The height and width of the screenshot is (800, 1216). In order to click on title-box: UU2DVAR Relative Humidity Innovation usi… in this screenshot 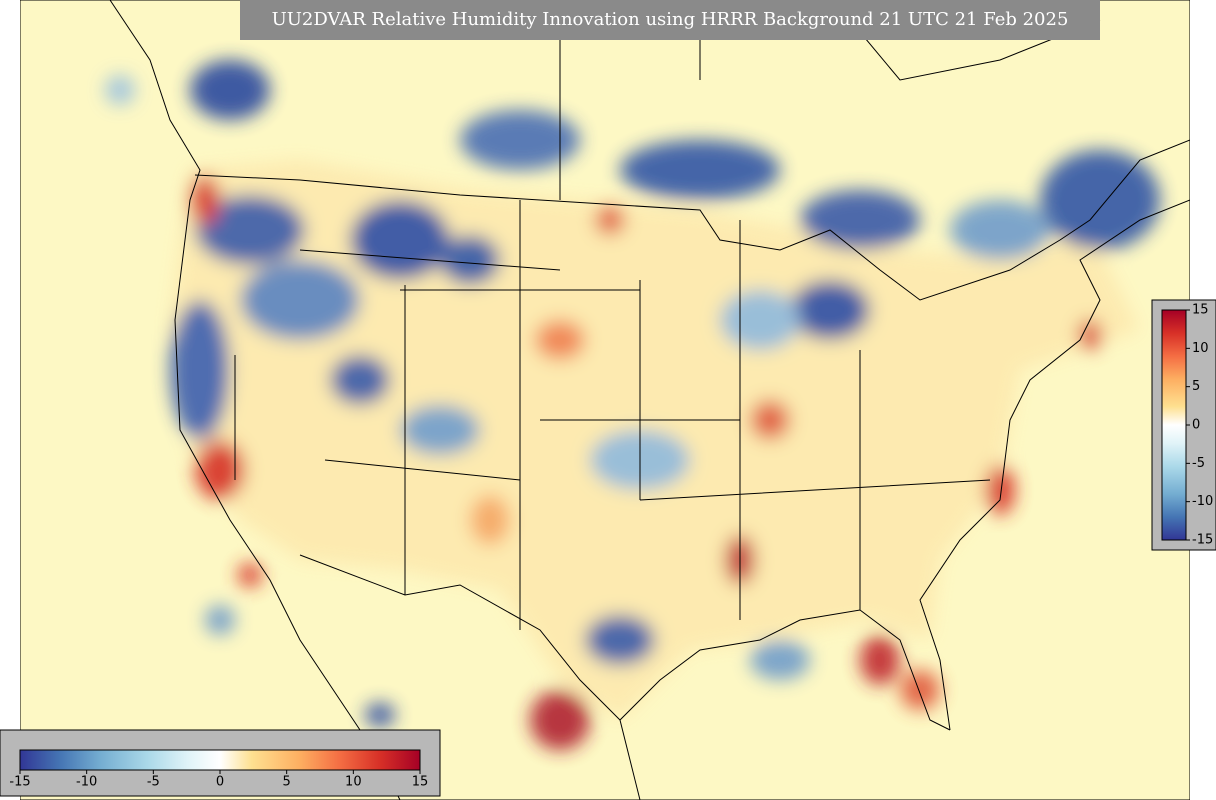, I will do `click(670, 20)`.